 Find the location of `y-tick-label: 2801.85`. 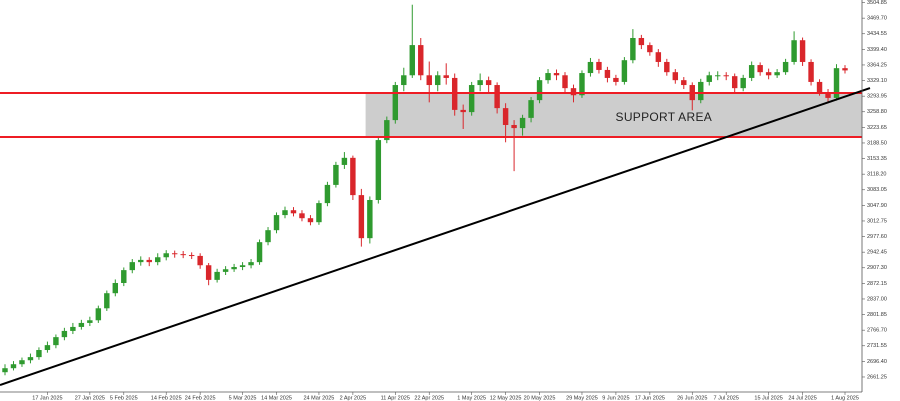

y-tick-label: 2801.85 is located at coordinates (877, 315).